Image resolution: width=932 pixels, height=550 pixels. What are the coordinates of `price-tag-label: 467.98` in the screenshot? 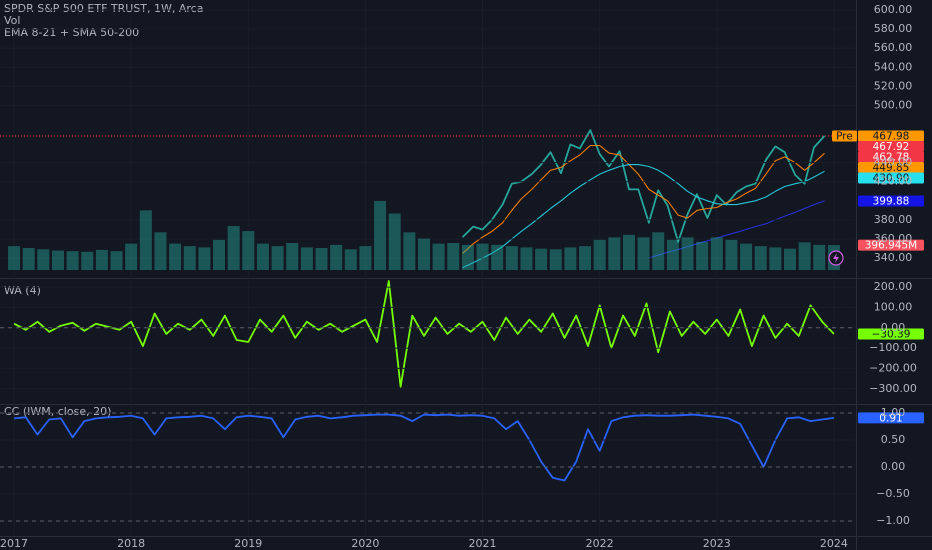 It's located at (891, 136).